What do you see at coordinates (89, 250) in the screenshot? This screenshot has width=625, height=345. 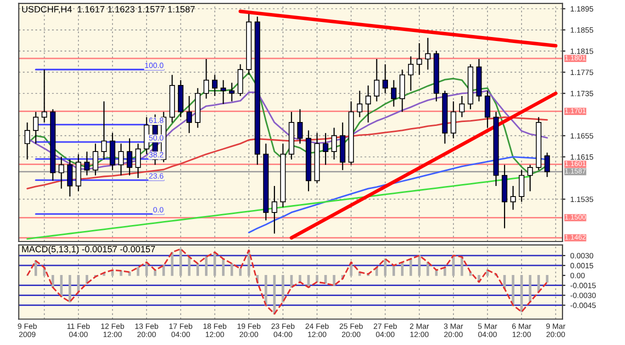 I see `chart-title: MACD(5,13,1) -0.00157 -0.00157` at bounding box center [89, 250].